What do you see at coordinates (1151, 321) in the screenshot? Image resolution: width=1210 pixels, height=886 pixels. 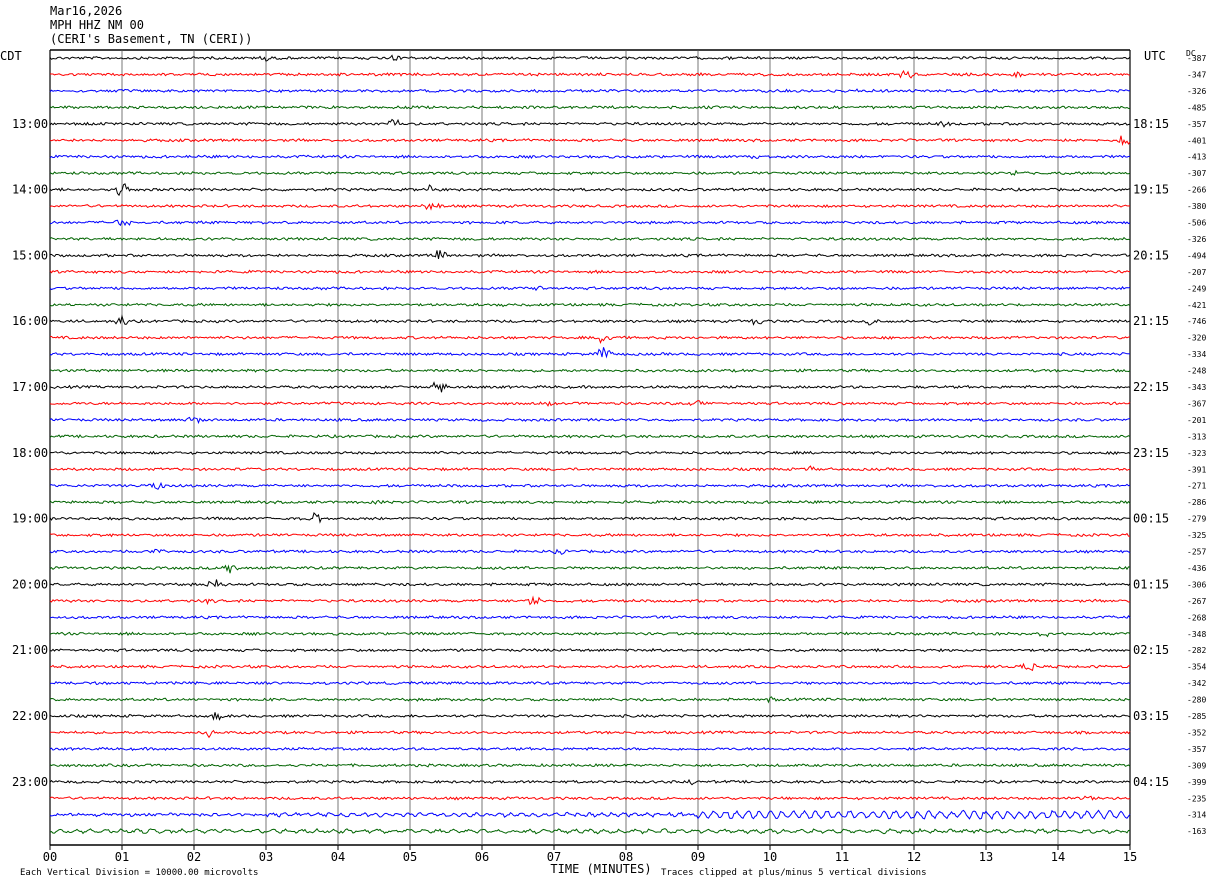 I see `utc-hour-label: 21:15` at bounding box center [1151, 321].